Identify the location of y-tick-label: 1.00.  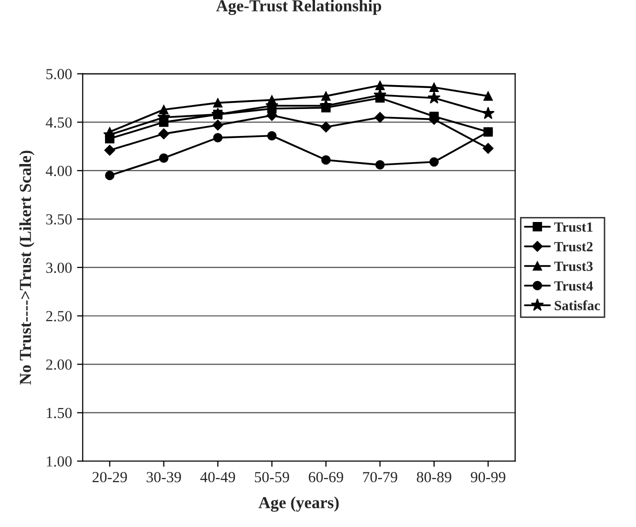
(59, 461).